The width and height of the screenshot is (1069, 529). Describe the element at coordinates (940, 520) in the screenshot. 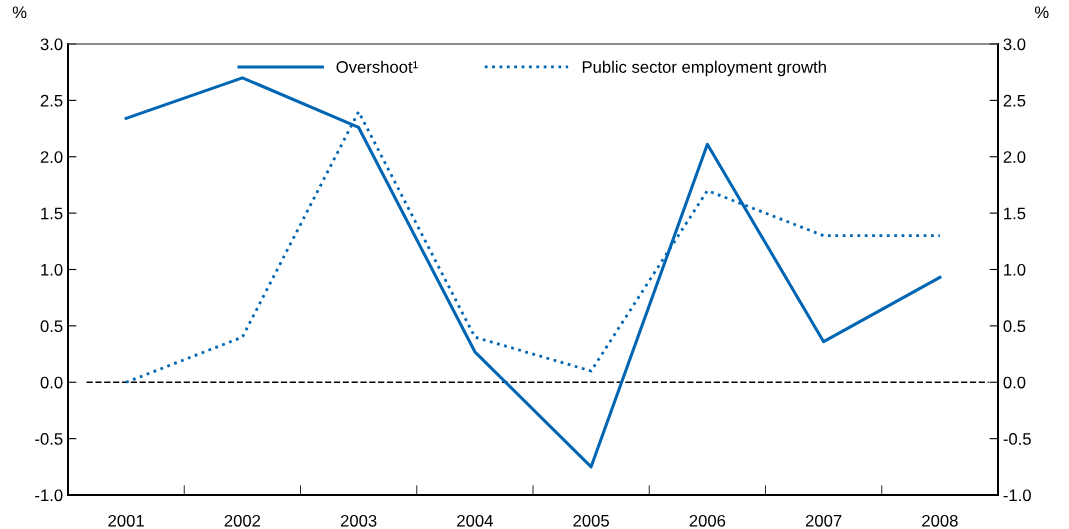

I see `x-tick-label: 2008` at that location.